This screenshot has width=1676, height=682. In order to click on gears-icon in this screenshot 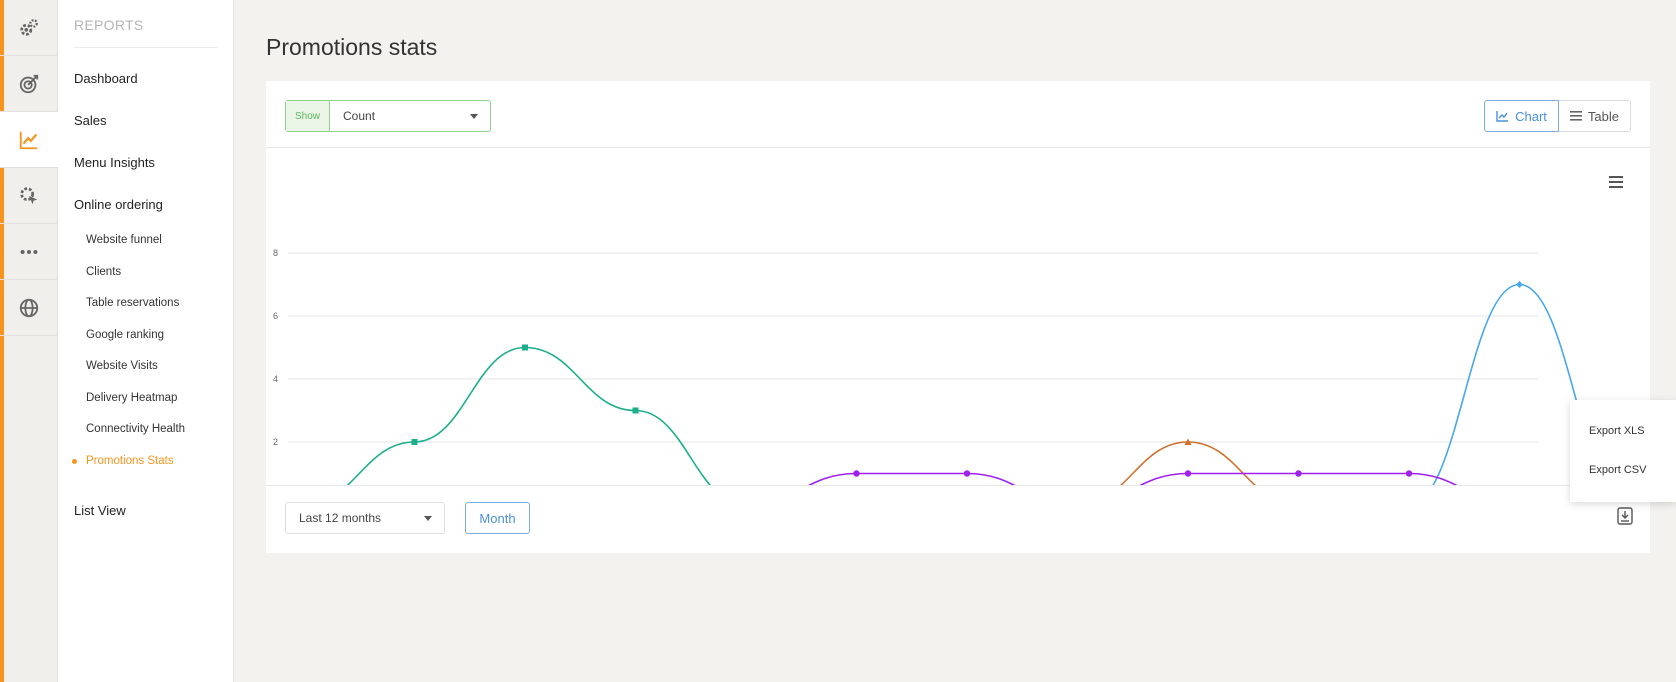, I will do `click(29, 27)`.